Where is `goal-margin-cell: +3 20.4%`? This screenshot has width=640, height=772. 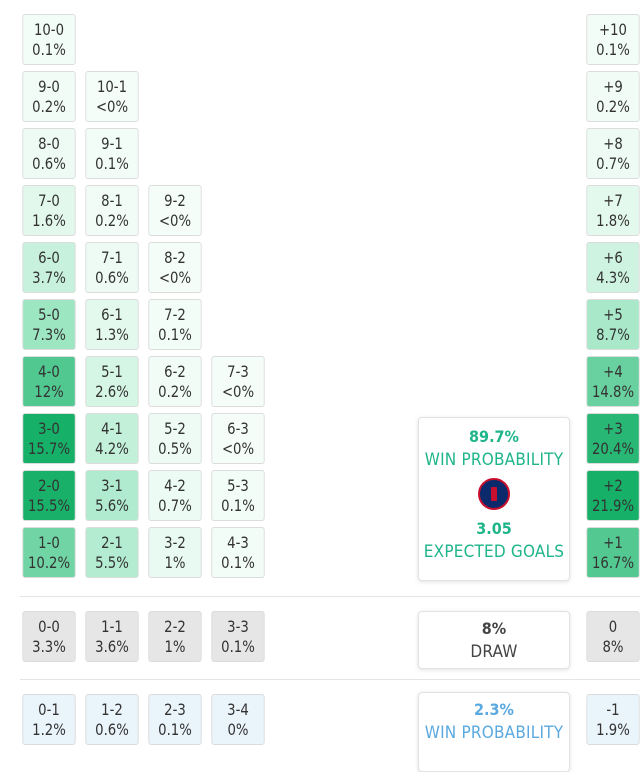
goal-margin-cell: +3 20.4% is located at coordinates (613, 438).